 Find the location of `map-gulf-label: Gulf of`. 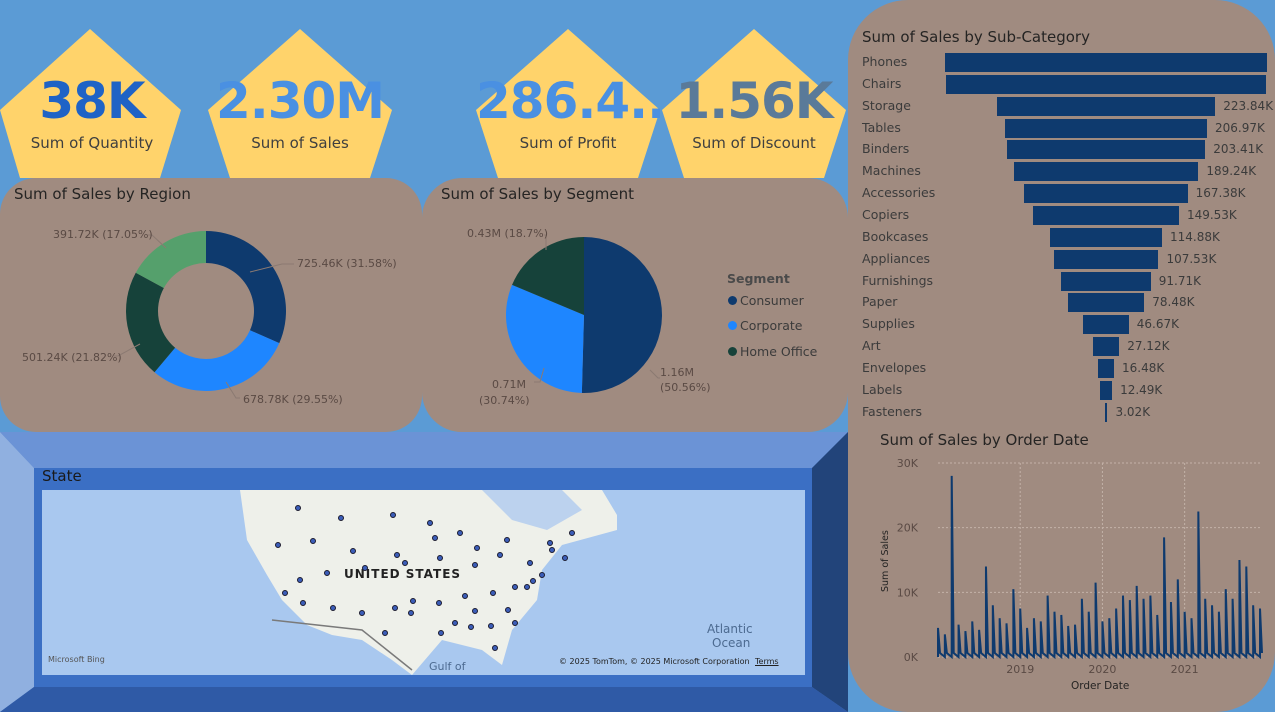

map-gulf-label: Gulf of is located at coordinates (447, 666).